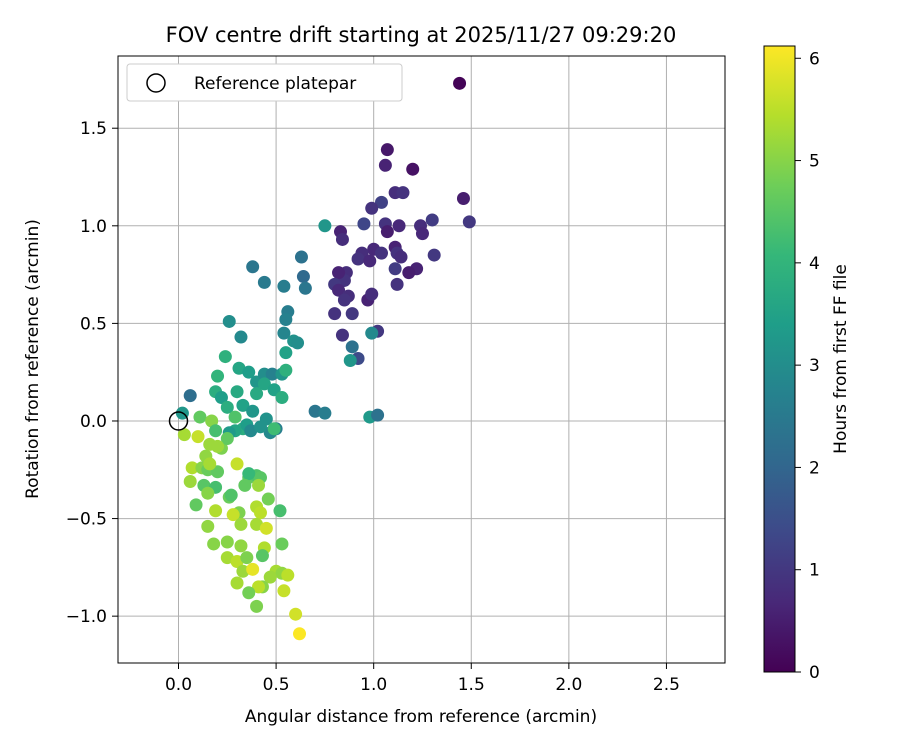  Describe the element at coordinates (86, 617) in the screenshot. I see `y-tick-label: −1.0` at that location.